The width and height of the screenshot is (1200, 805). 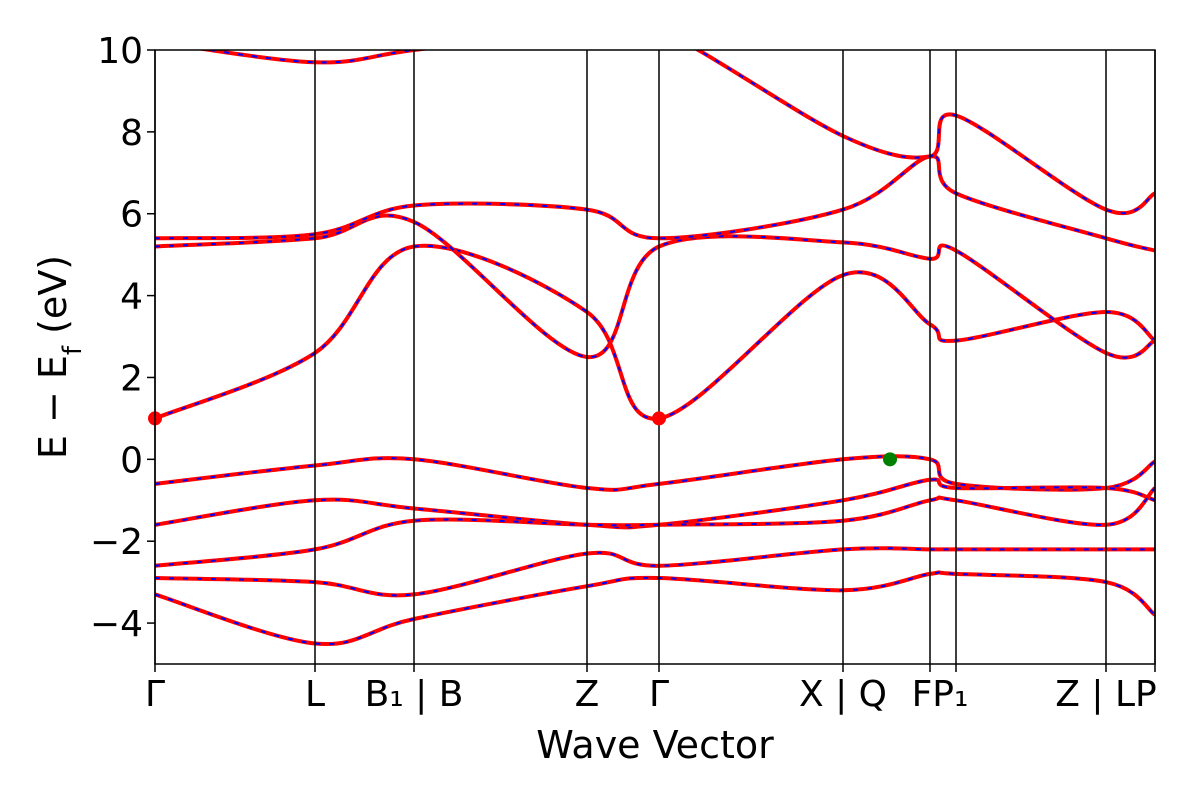 What do you see at coordinates (587, 694) in the screenshot?
I see `x-tick-label-3: Z` at bounding box center [587, 694].